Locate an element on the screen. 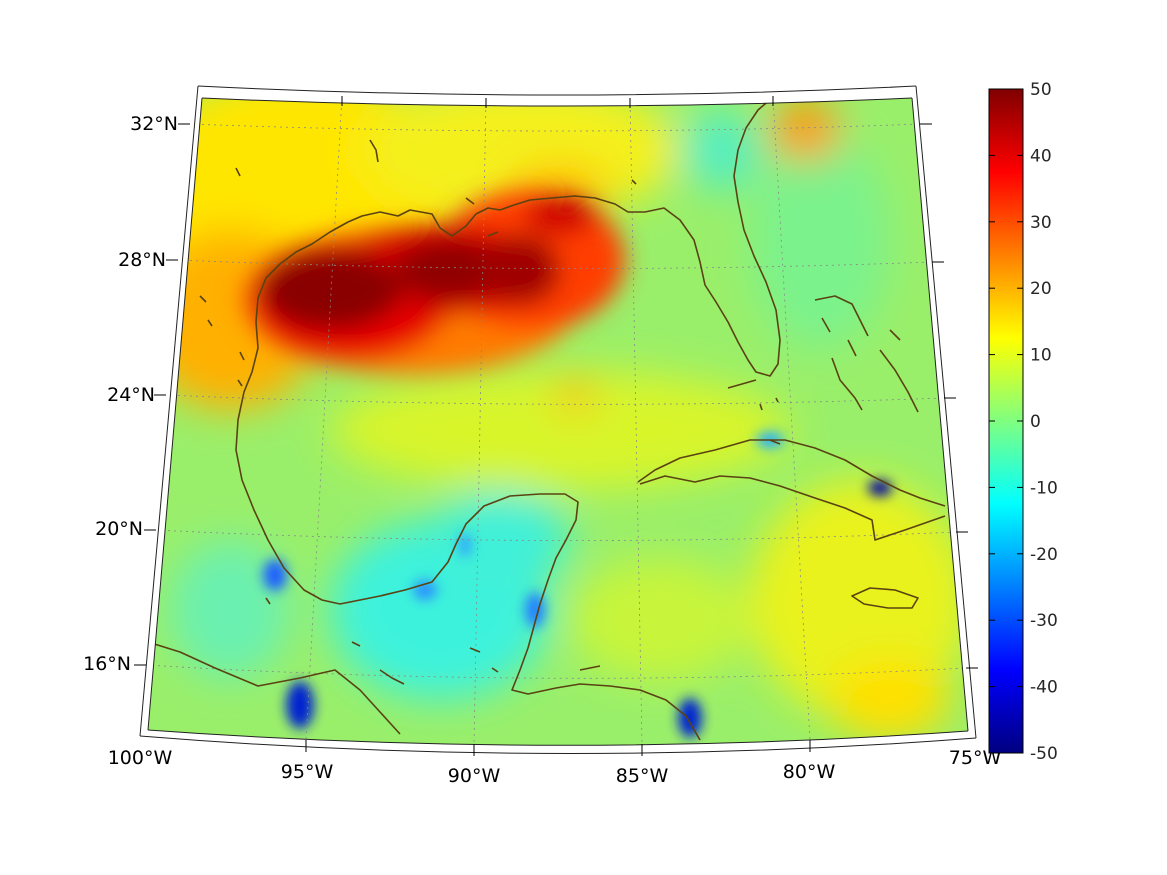 The width and height of the screenshot is (1167, 875). colorbar-tick-label: 40 is located at coordinates (1041, 156).